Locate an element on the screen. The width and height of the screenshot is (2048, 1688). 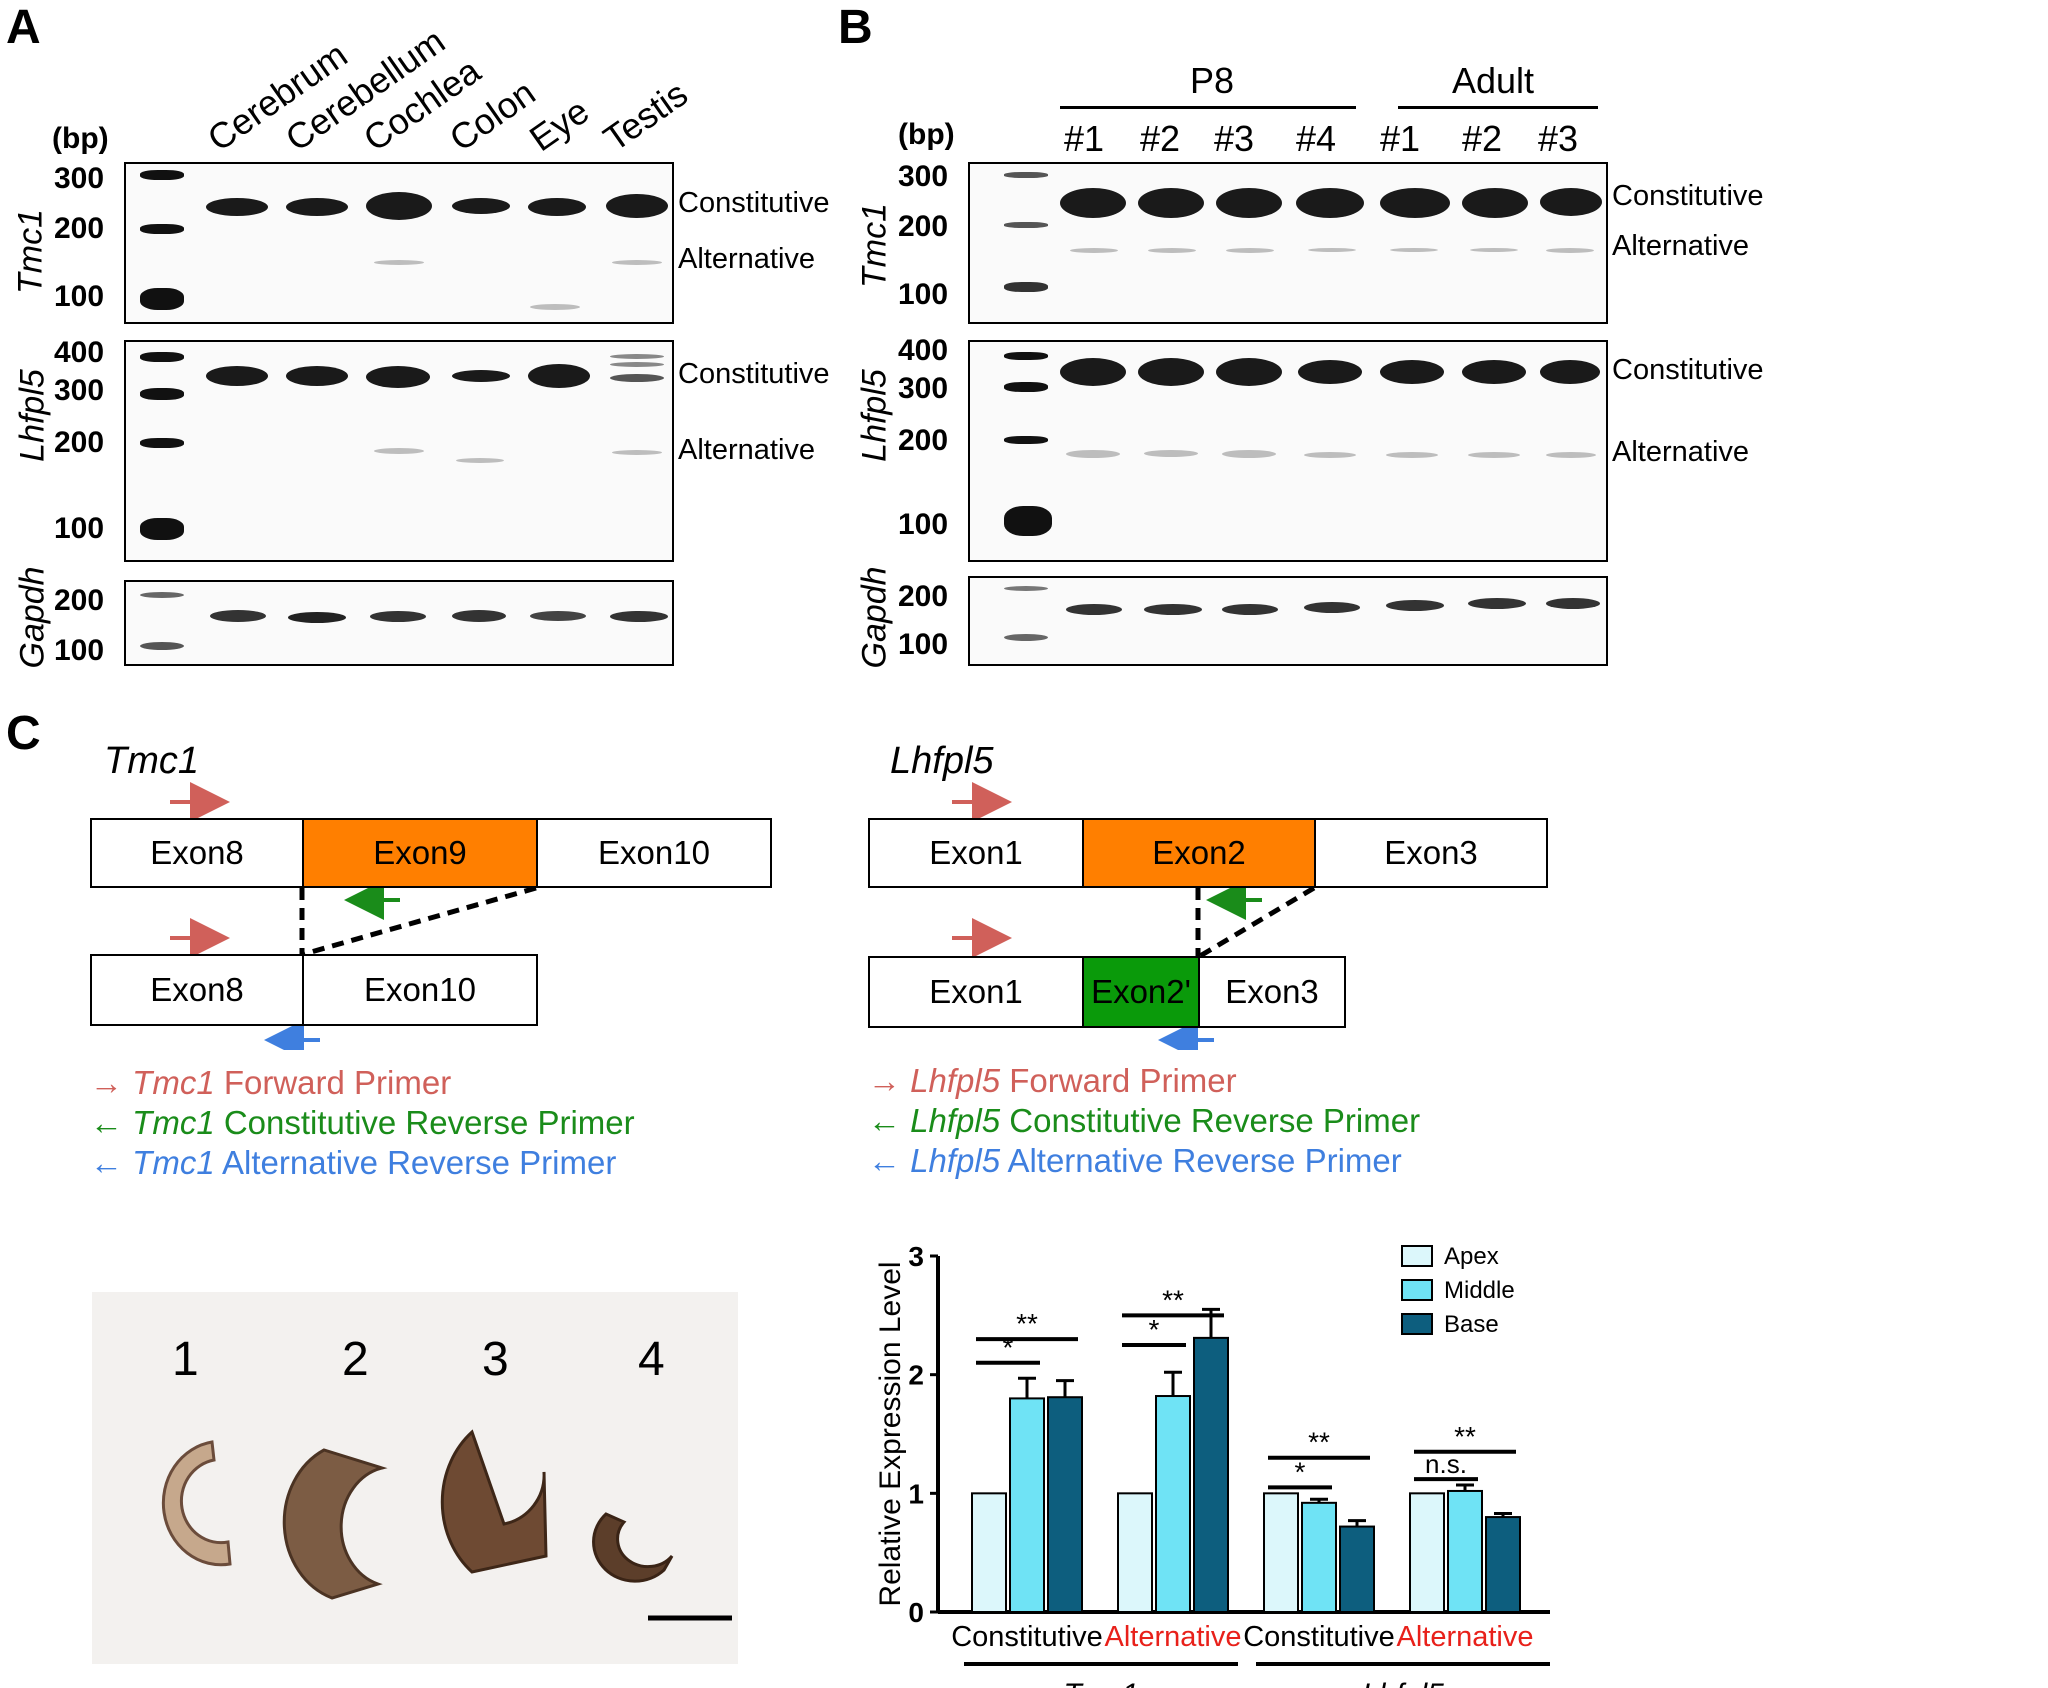
tmc1-exon10: Exon10 is located at coordinates (654, 853).